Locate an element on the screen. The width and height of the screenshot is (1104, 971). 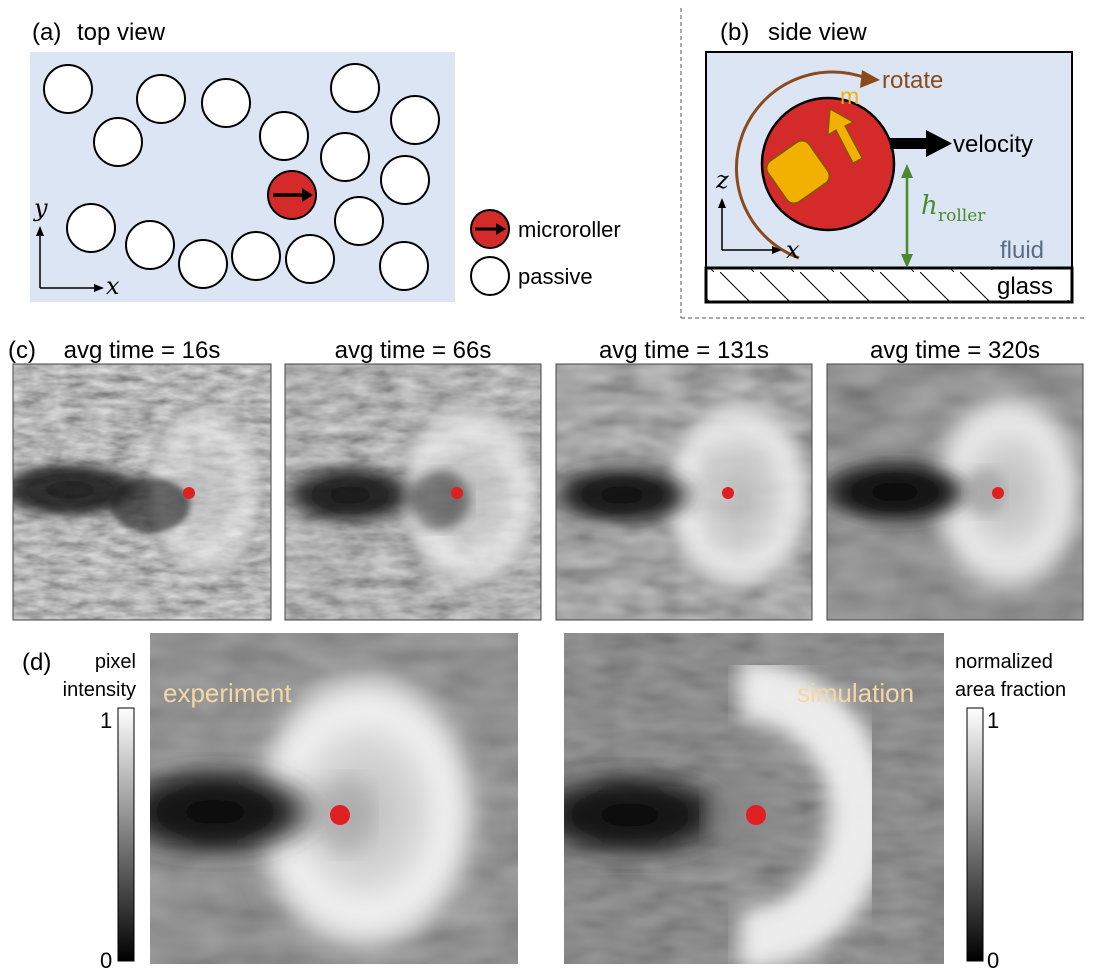
velocity-arrow is located at coordinates (921, 143).